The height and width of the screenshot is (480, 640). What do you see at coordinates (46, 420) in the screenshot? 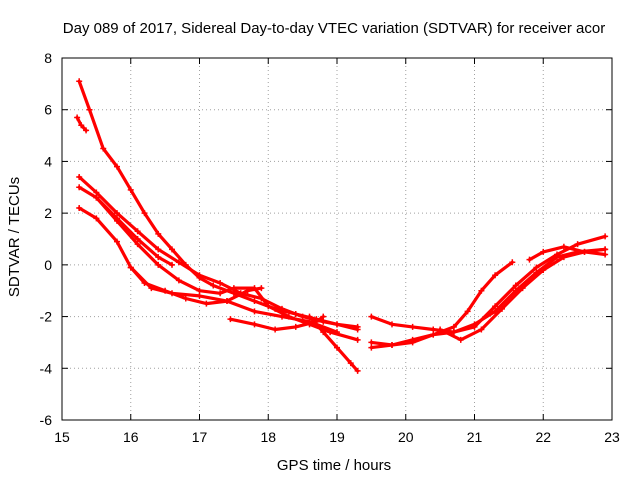
I see `y-tick-label: -6` at bounding box center [46, 420].